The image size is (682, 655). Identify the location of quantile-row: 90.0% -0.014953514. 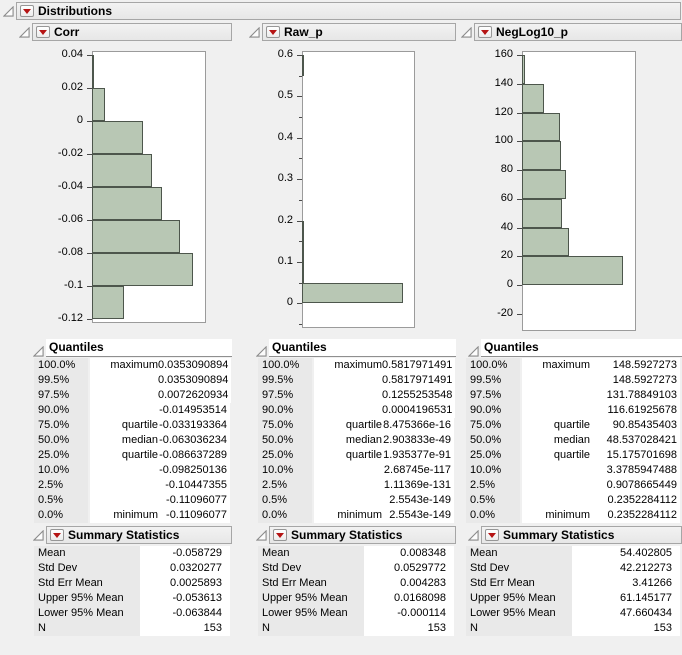
(132, 410).